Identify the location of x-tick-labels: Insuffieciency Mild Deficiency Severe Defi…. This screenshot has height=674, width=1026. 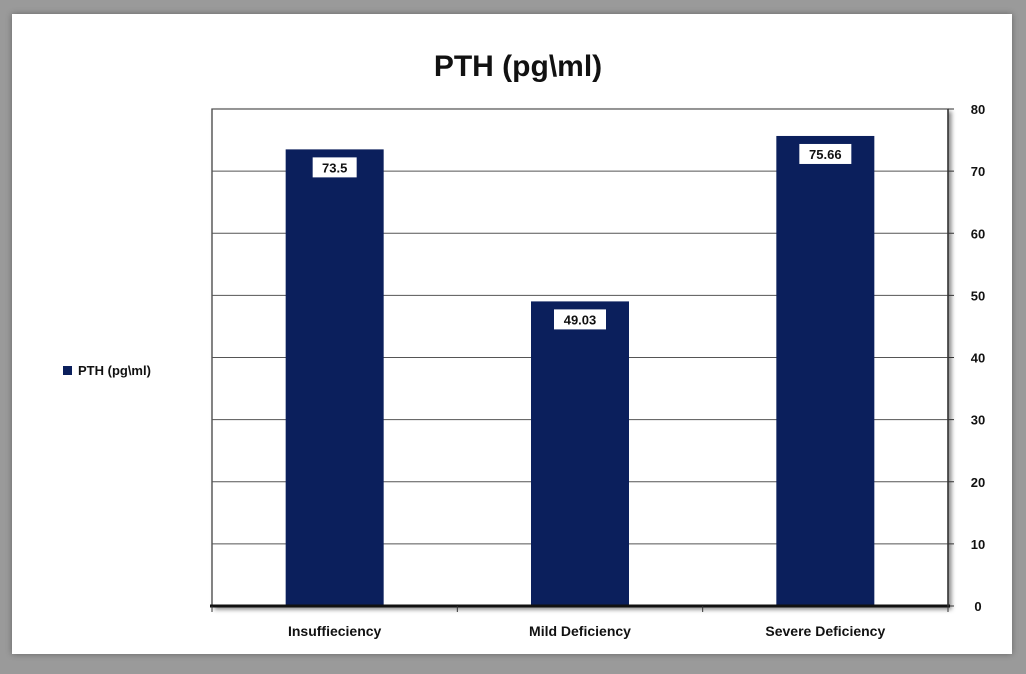
(586, 631).